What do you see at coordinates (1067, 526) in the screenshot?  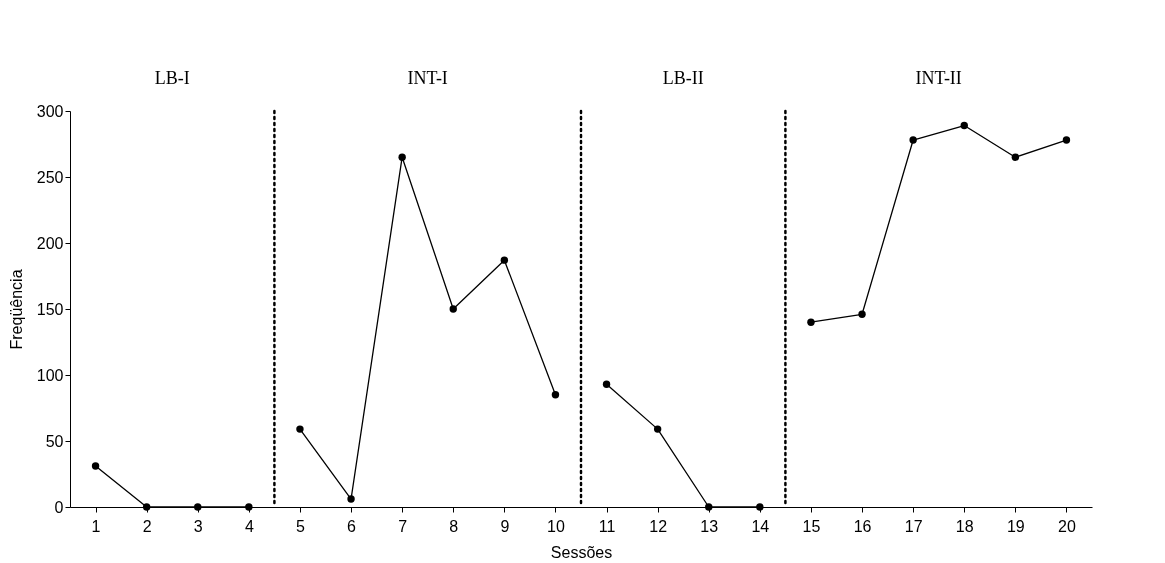 I see `x-tick-label: 20` at bounding box center [1067, 526].